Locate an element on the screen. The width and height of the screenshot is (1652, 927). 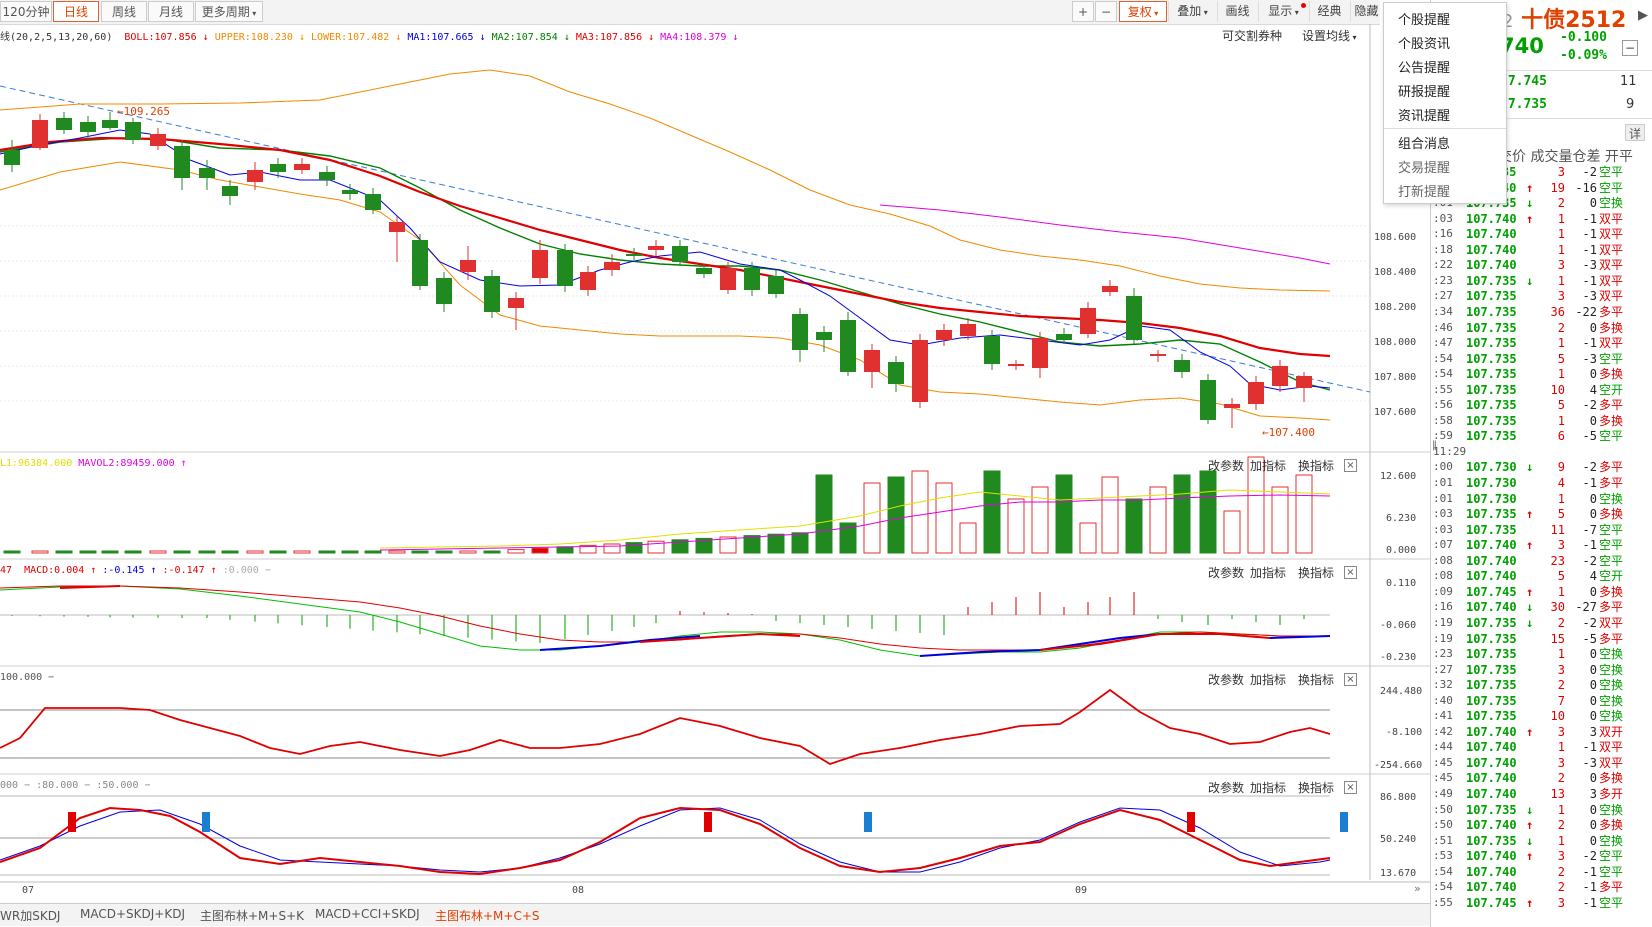
main-indicator-value: UPPER:108.230 ↓ is located at coordinates (259, 37).